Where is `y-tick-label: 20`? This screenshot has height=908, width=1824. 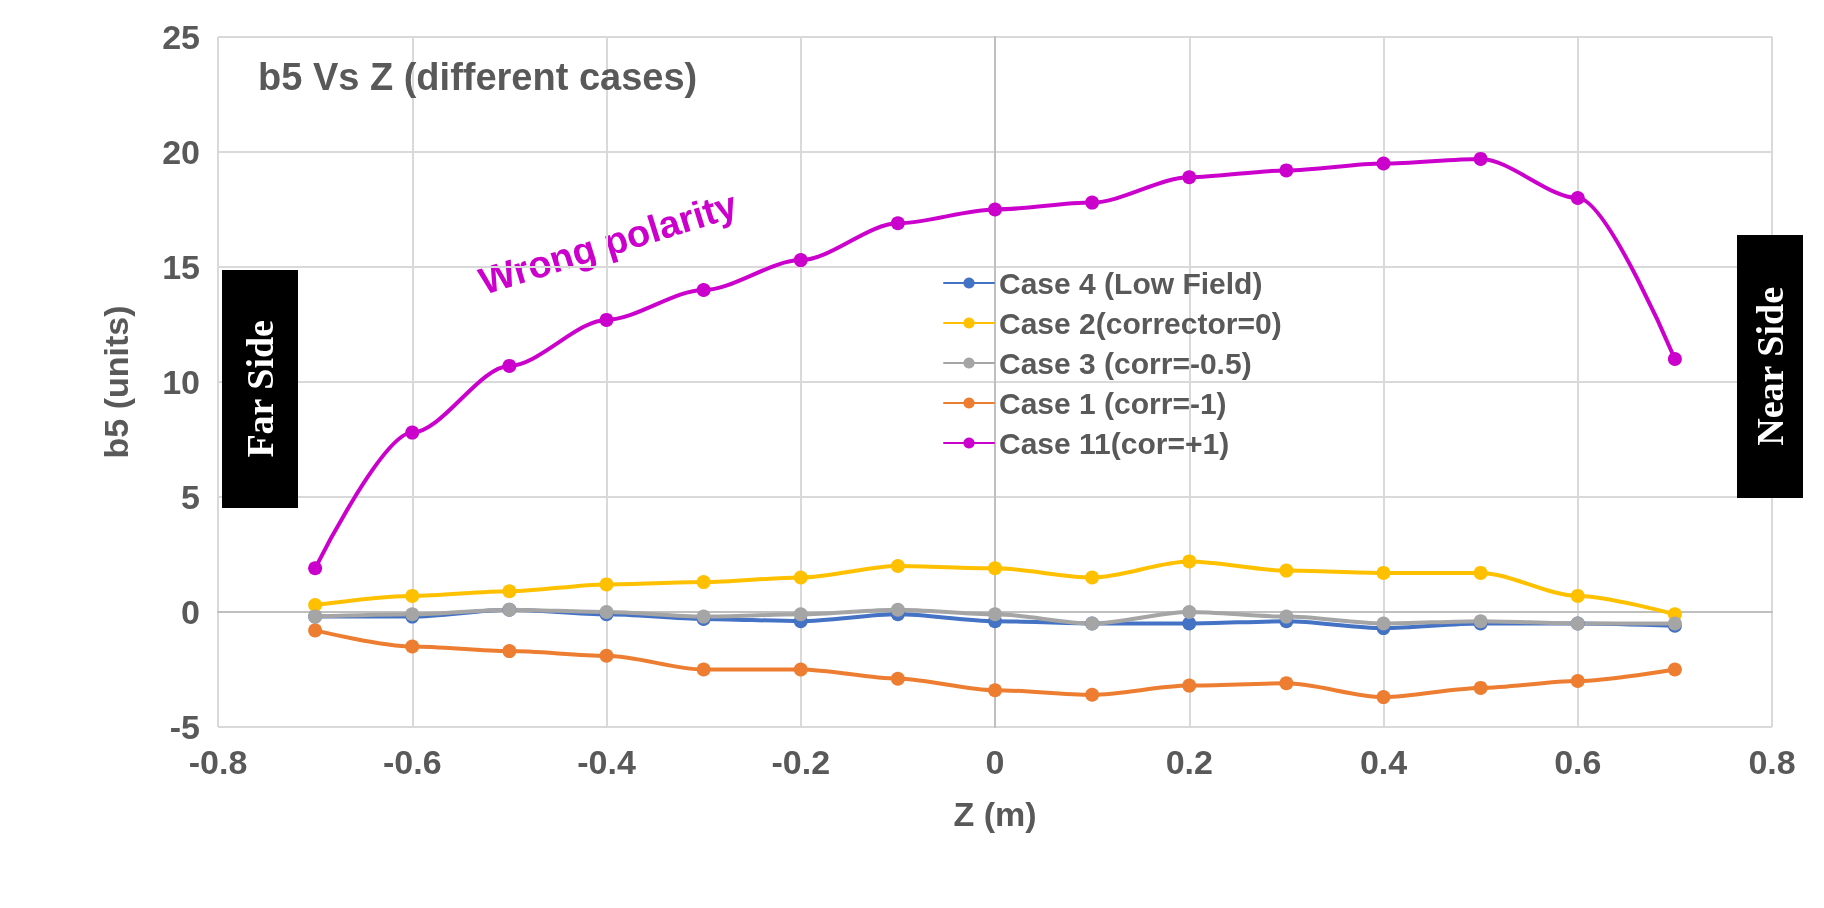
y-tick-label: 20 is located at coordinates (181, 152).